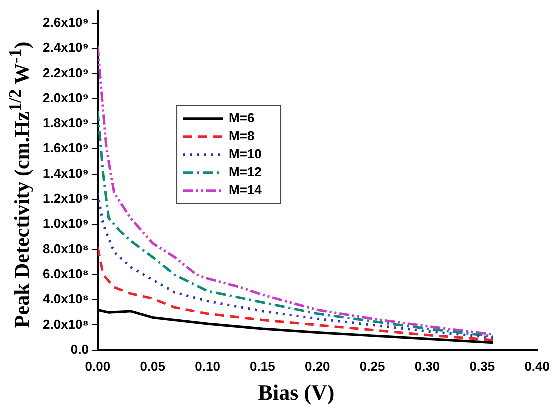  What do you see at coordinates (65, 173) in the screenshot?
I see `y-tick-label: 1.4x10⁹` at bounding box center [65, 173].